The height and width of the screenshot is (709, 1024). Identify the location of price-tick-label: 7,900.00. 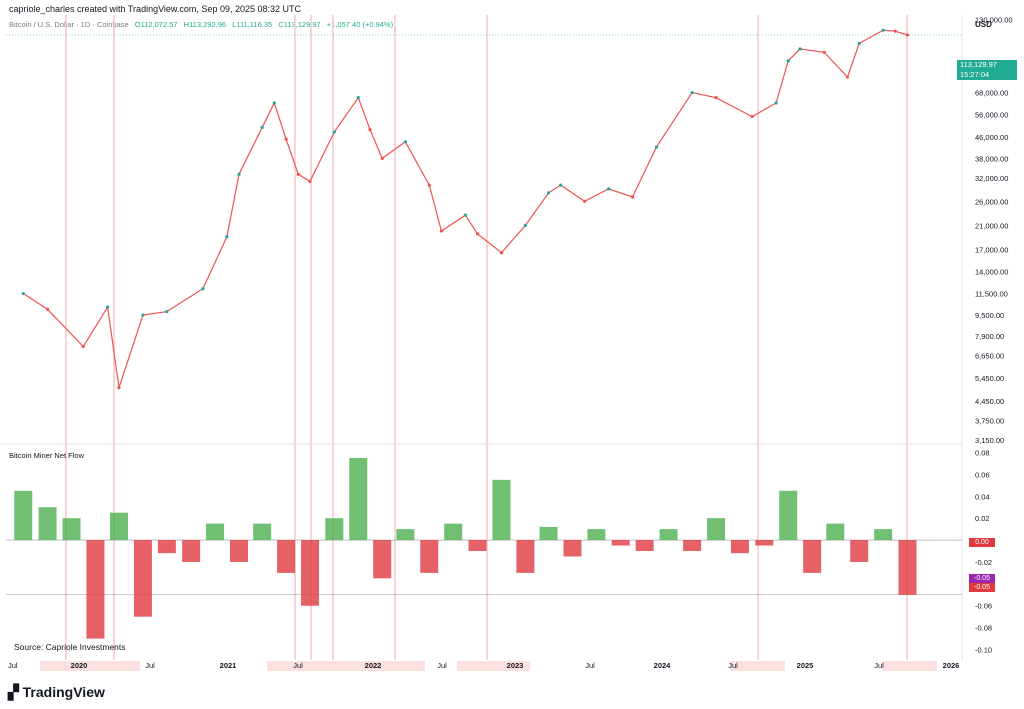
(989, 336).